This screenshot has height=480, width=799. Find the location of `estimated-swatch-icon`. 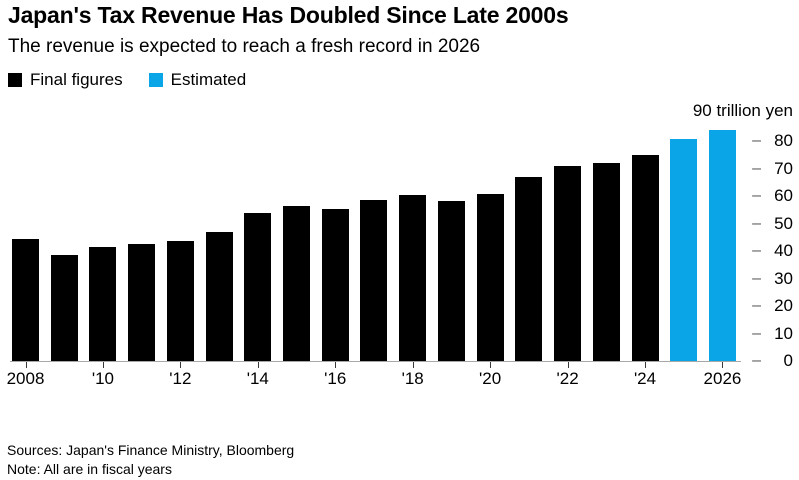

estimated-swatch-icon is located at coordinates (155, 80).